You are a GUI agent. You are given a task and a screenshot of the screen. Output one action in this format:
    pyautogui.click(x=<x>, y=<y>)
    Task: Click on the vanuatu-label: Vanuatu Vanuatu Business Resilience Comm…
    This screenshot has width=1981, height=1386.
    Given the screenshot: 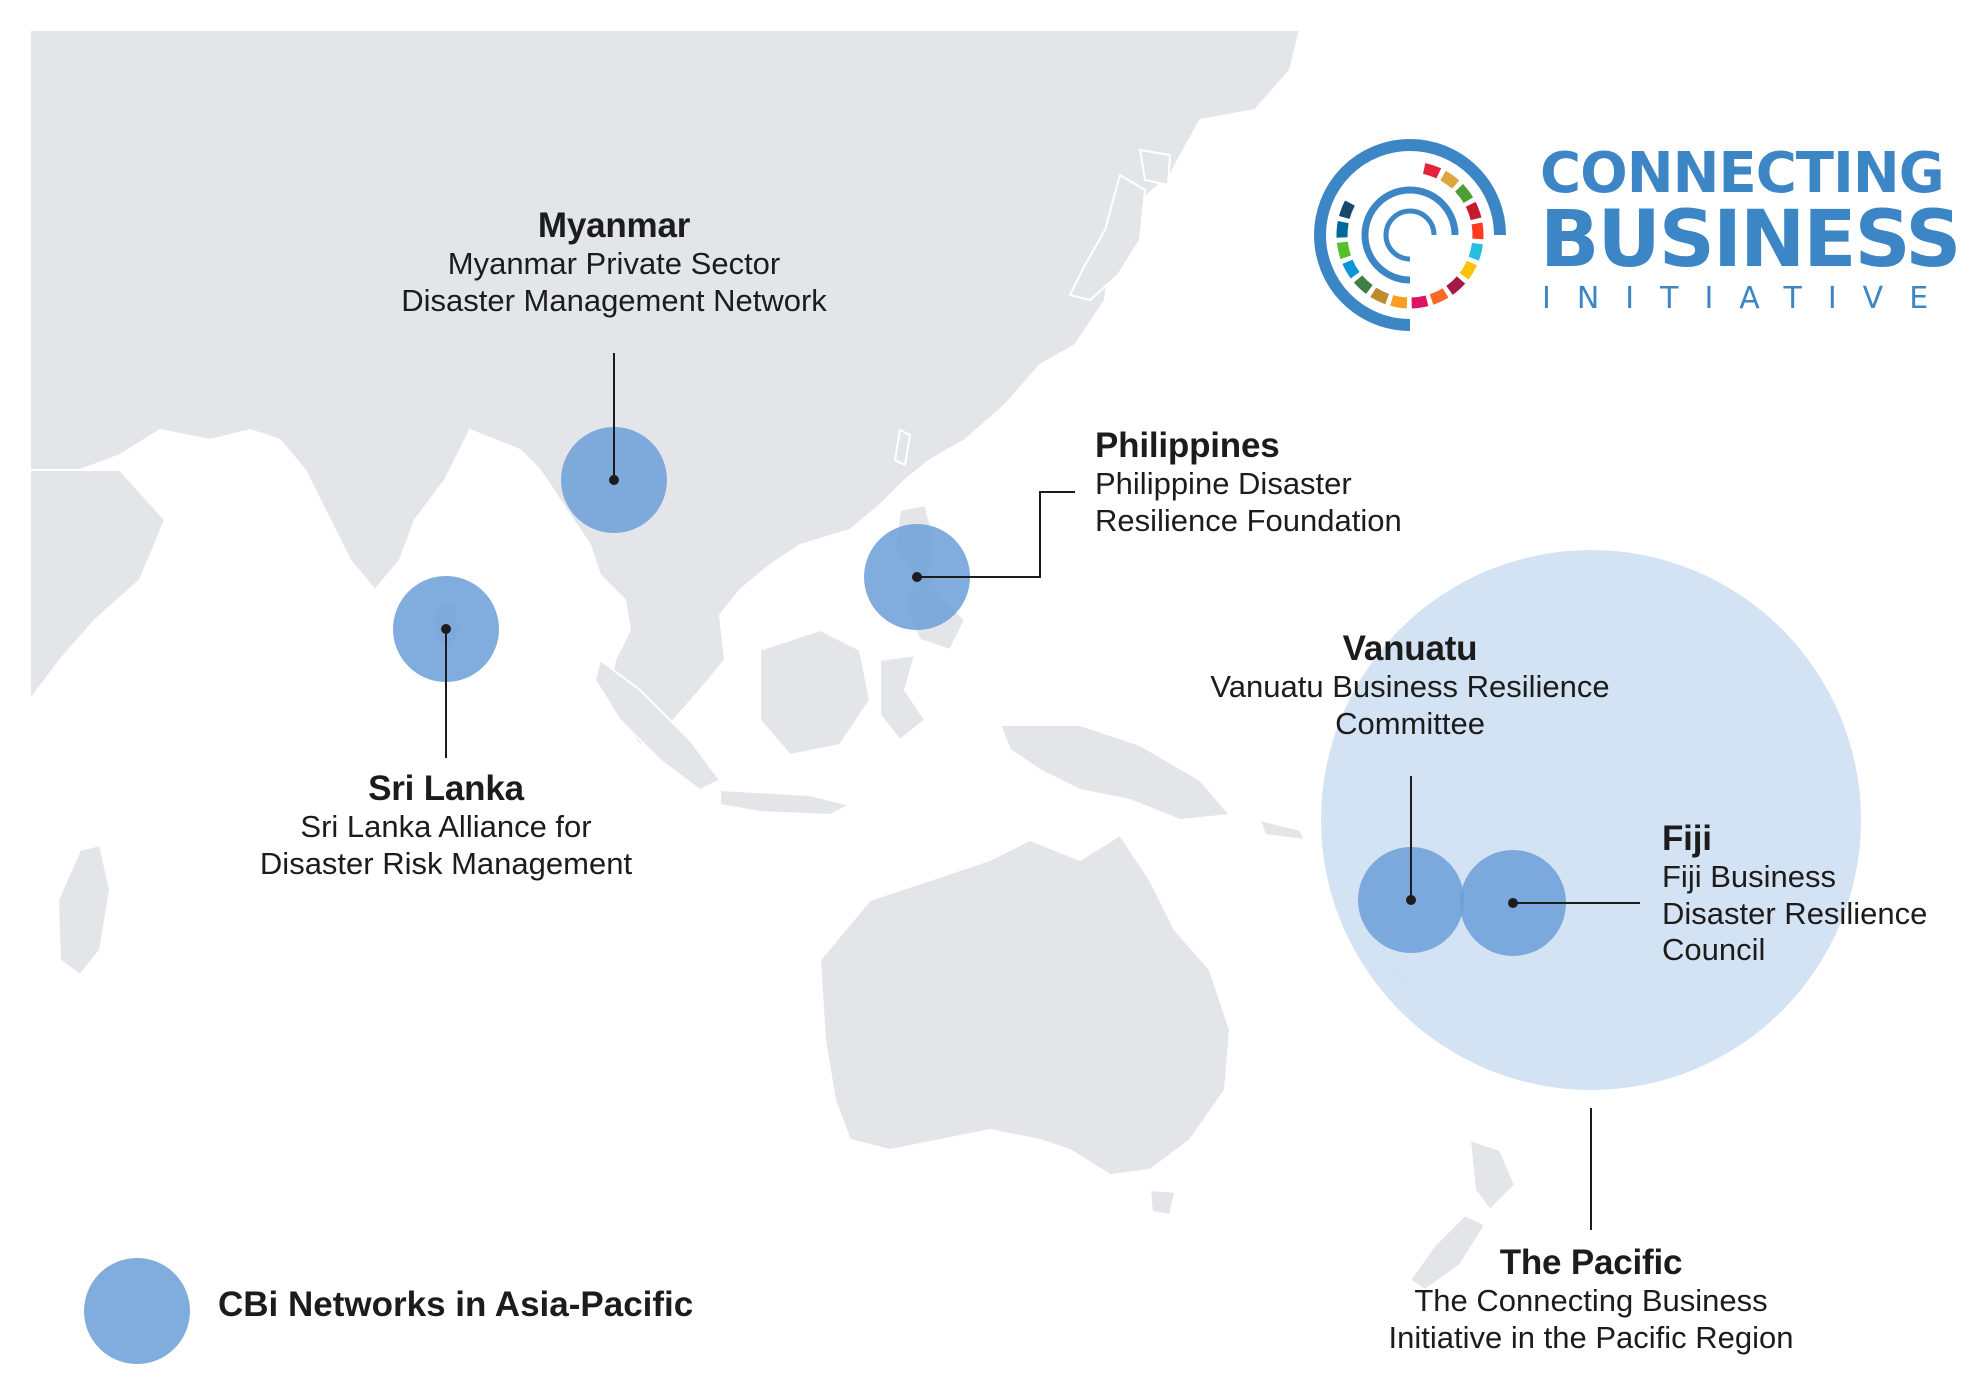 What is the action you would take?
    pyautogui.click(x=1410, y=685)
    